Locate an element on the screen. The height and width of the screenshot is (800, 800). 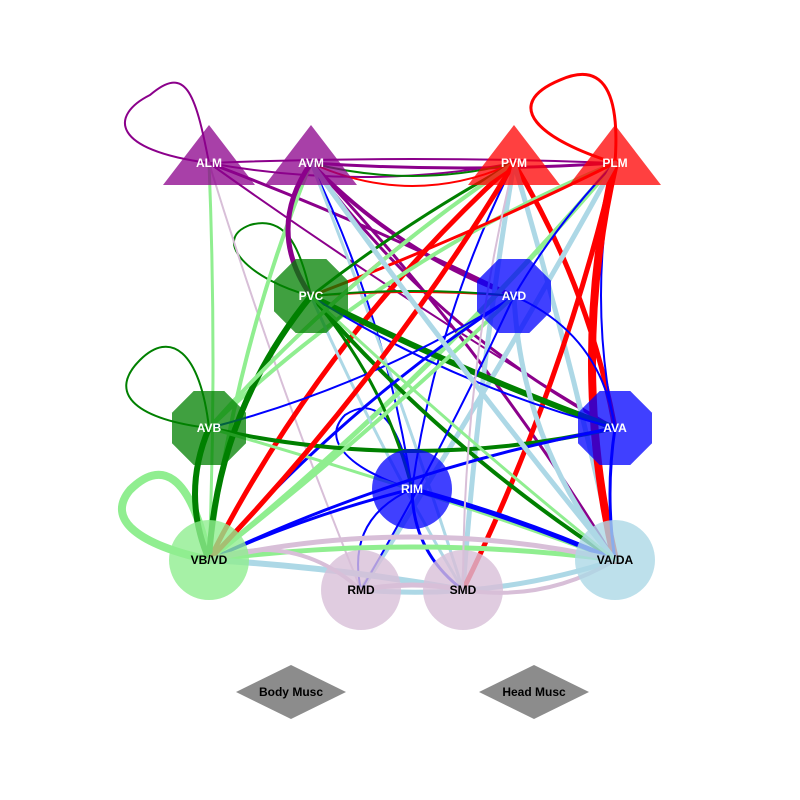
node-plm: PLM is located at coordinates (615, 155).